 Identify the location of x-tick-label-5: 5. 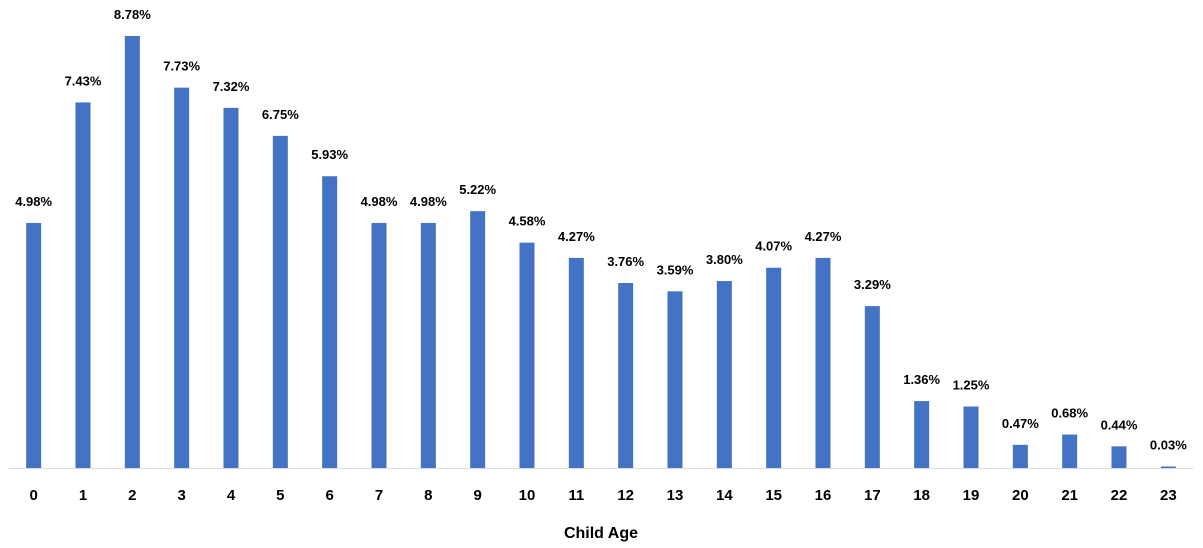
(280, 495).